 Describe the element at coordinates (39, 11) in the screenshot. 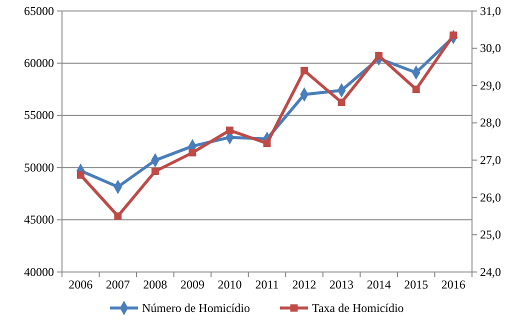

I see `y-tick-label: 65000` at that location.